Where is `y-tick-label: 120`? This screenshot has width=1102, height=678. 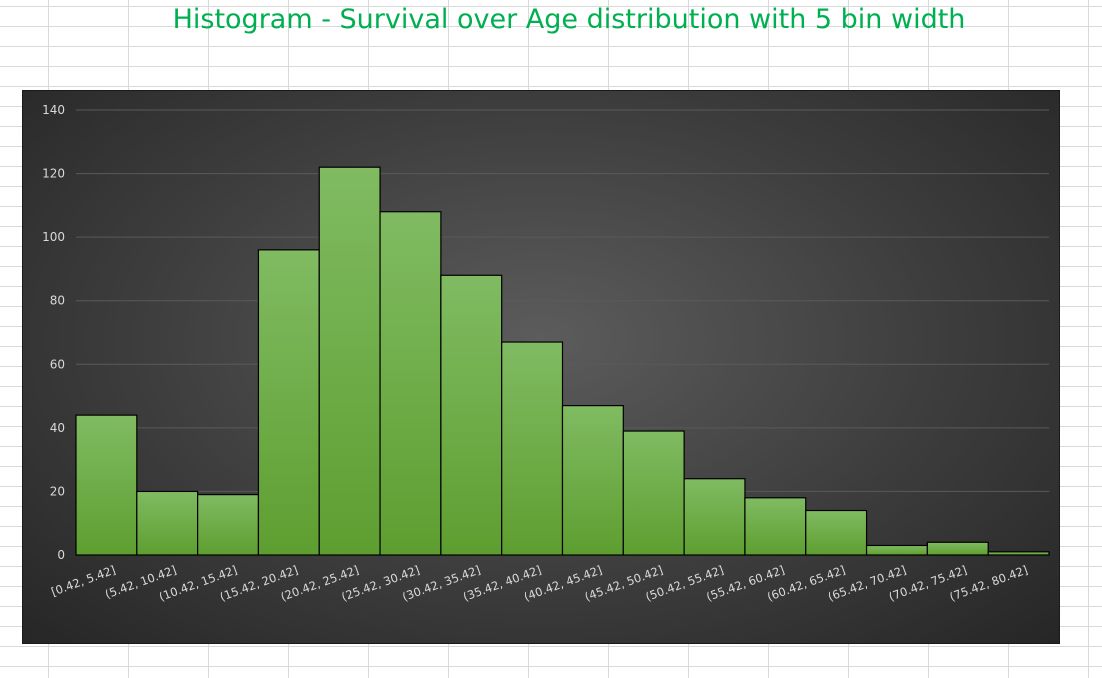 y-tick-label: 120 is located at coordinates (53, 174).